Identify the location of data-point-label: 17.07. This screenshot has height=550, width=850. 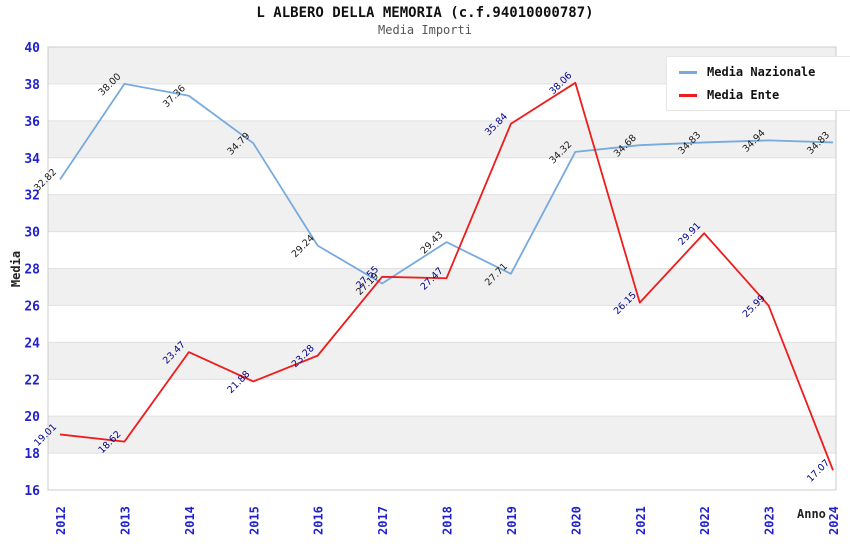
(818, 471).